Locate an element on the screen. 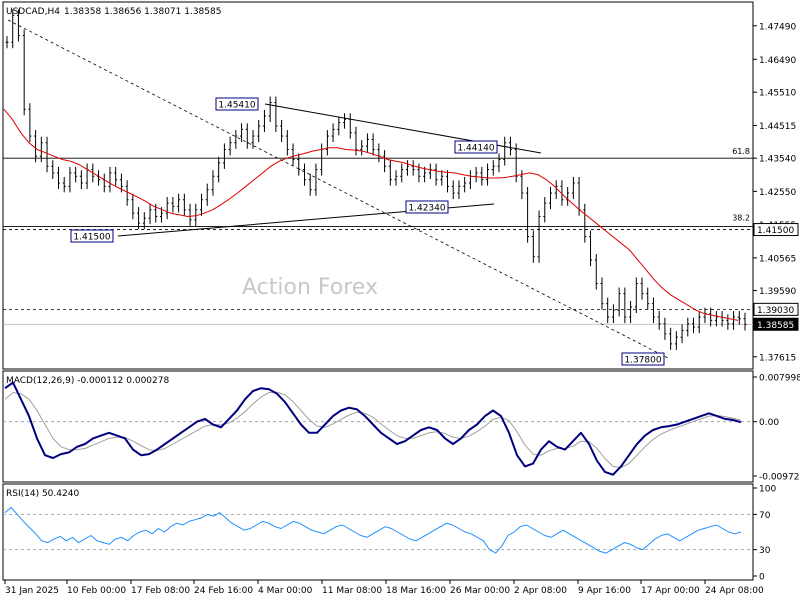  annotation-1-41500-box is located at coordinates (92, 236).